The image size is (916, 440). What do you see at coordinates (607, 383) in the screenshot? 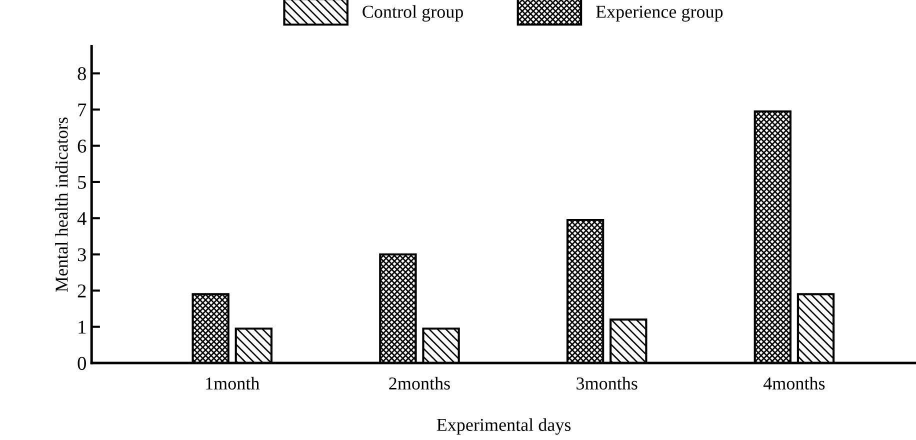
I see `x-tick-label: 3months` at bounding box center [607, 383].